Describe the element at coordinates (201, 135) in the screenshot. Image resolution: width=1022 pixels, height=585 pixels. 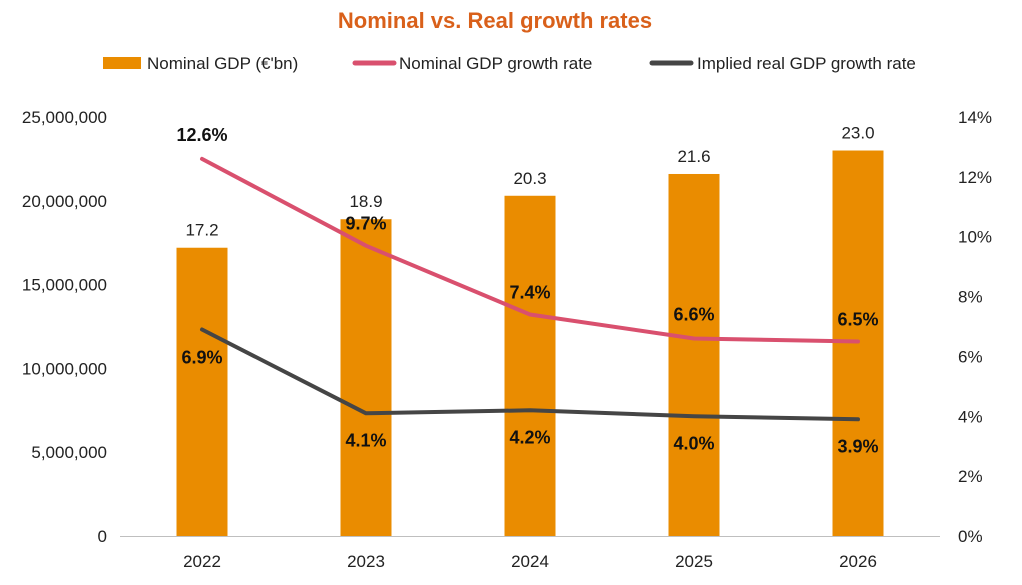
I see `line-nominal-growth-rate-label: 12.6%` at that location.